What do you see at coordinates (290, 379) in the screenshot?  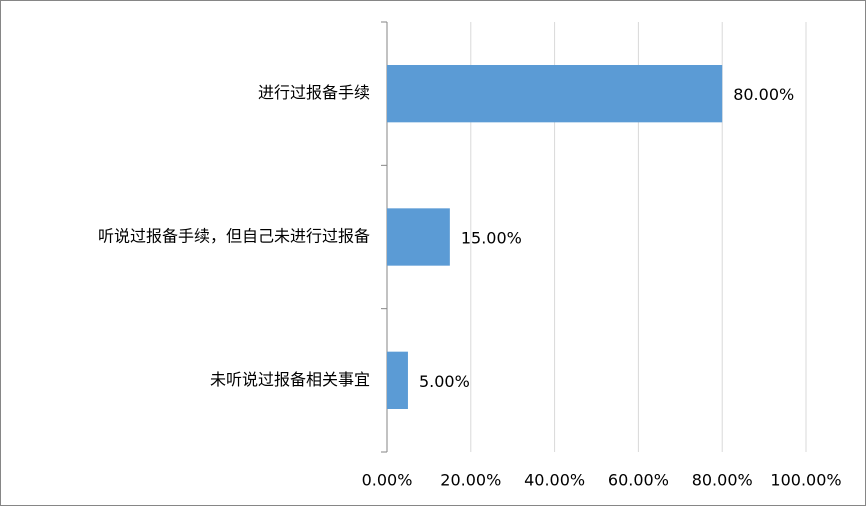 I see `y-tick-label: 未听说过报备相关事宜` at bounding box center [290, 379].